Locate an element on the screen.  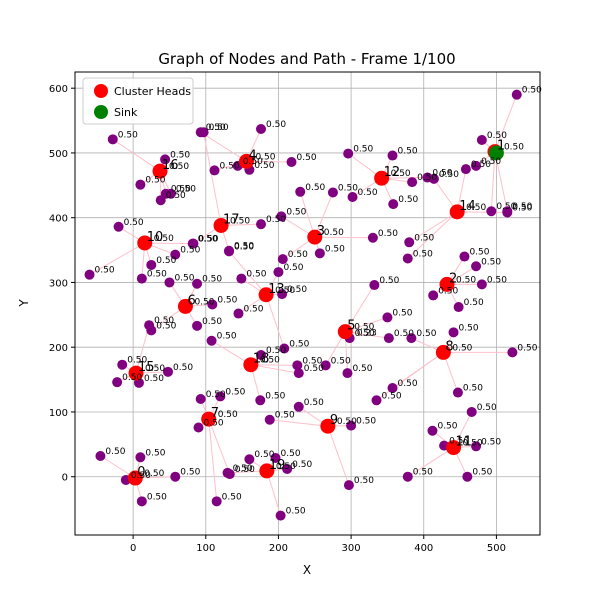
x-tick-label: 500 is located at coordinates (496, 548).